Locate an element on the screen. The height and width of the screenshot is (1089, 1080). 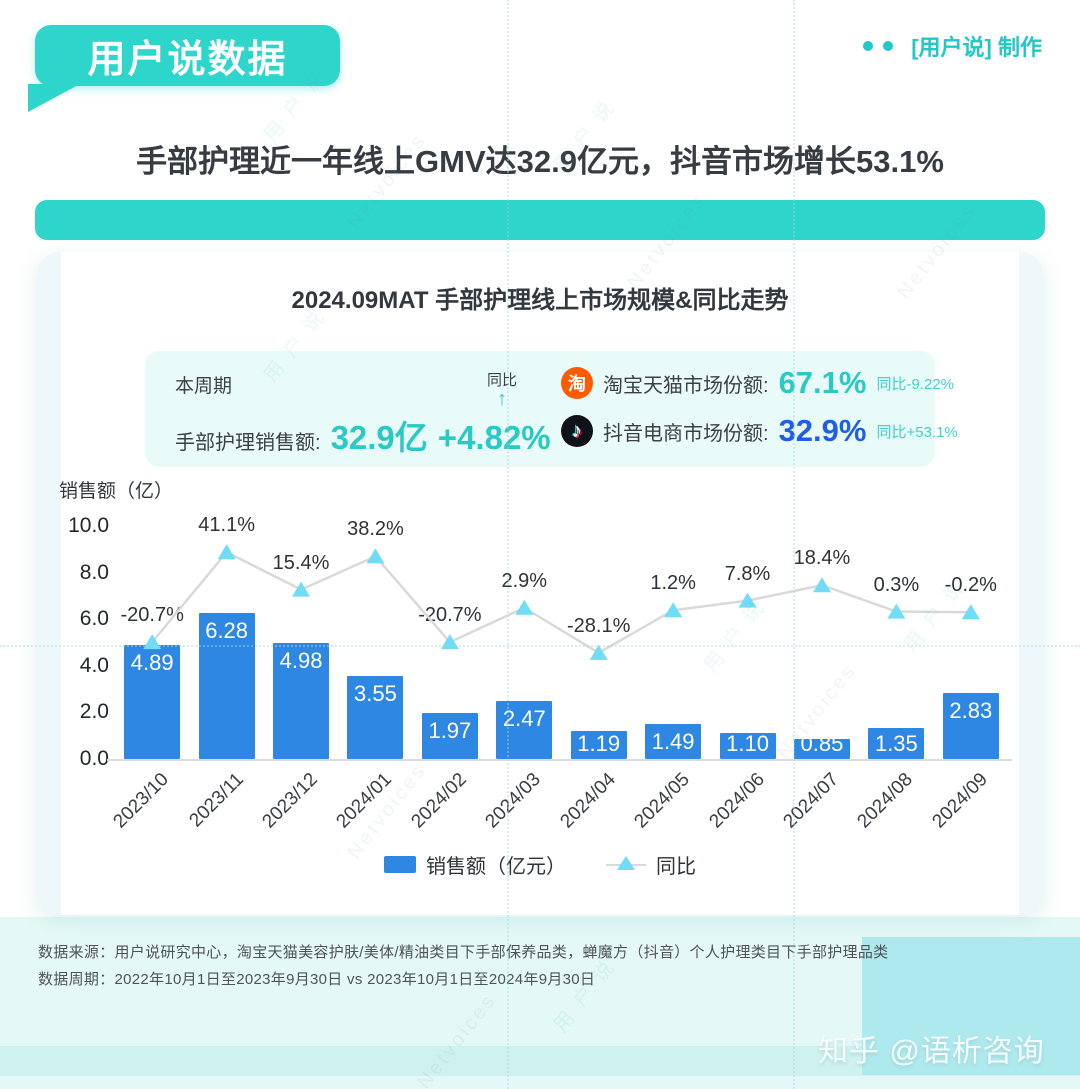
taobao-icon: 淘 is located at coordinates (577, 383).